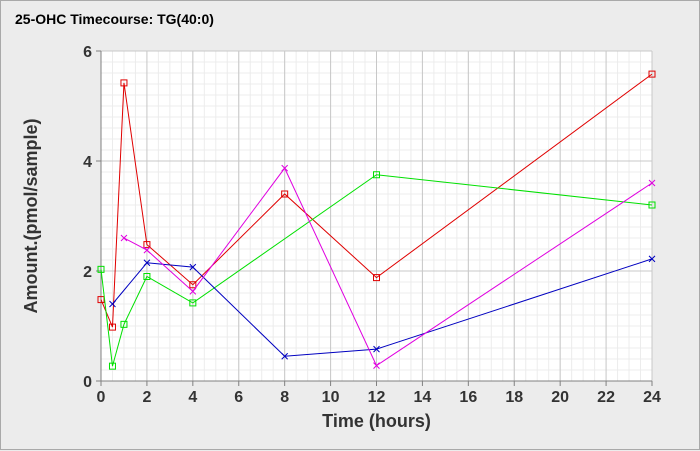 The height and width of the screenshot is (451, 700). What do you see at coordinates (331, 397) in the screenshot?
I see `x-tick-label: 10` at bounding box center [331, 397].